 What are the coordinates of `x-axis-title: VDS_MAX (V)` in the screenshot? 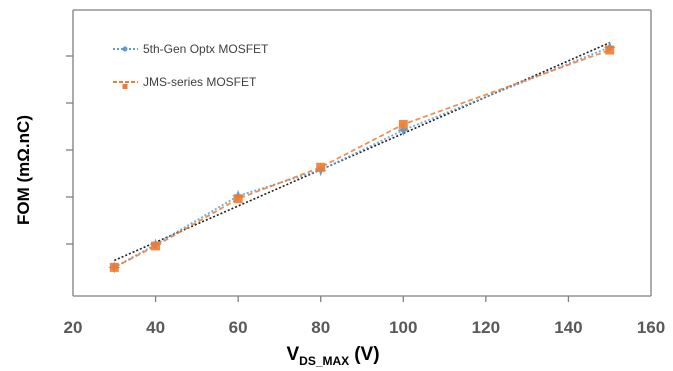 It's located at (332, 356).